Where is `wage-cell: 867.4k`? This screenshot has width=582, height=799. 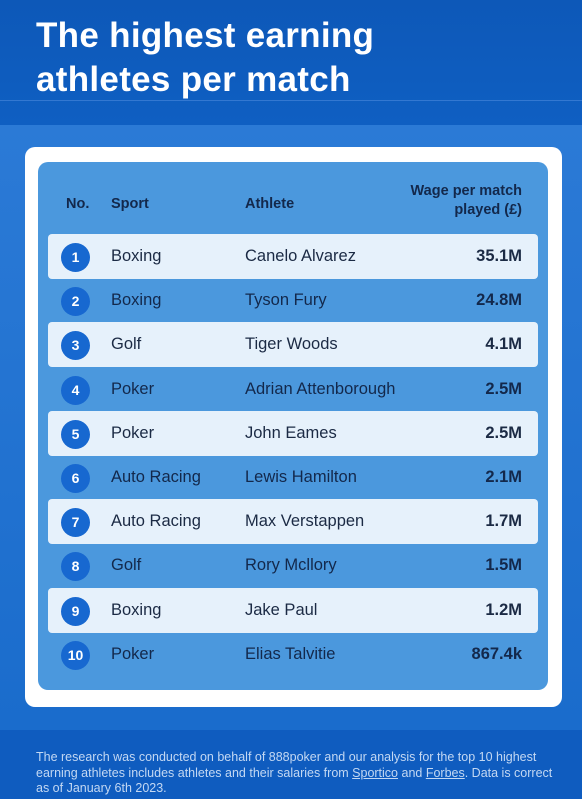
wage-cell: 867.4k is located at coordinates (496, 653).